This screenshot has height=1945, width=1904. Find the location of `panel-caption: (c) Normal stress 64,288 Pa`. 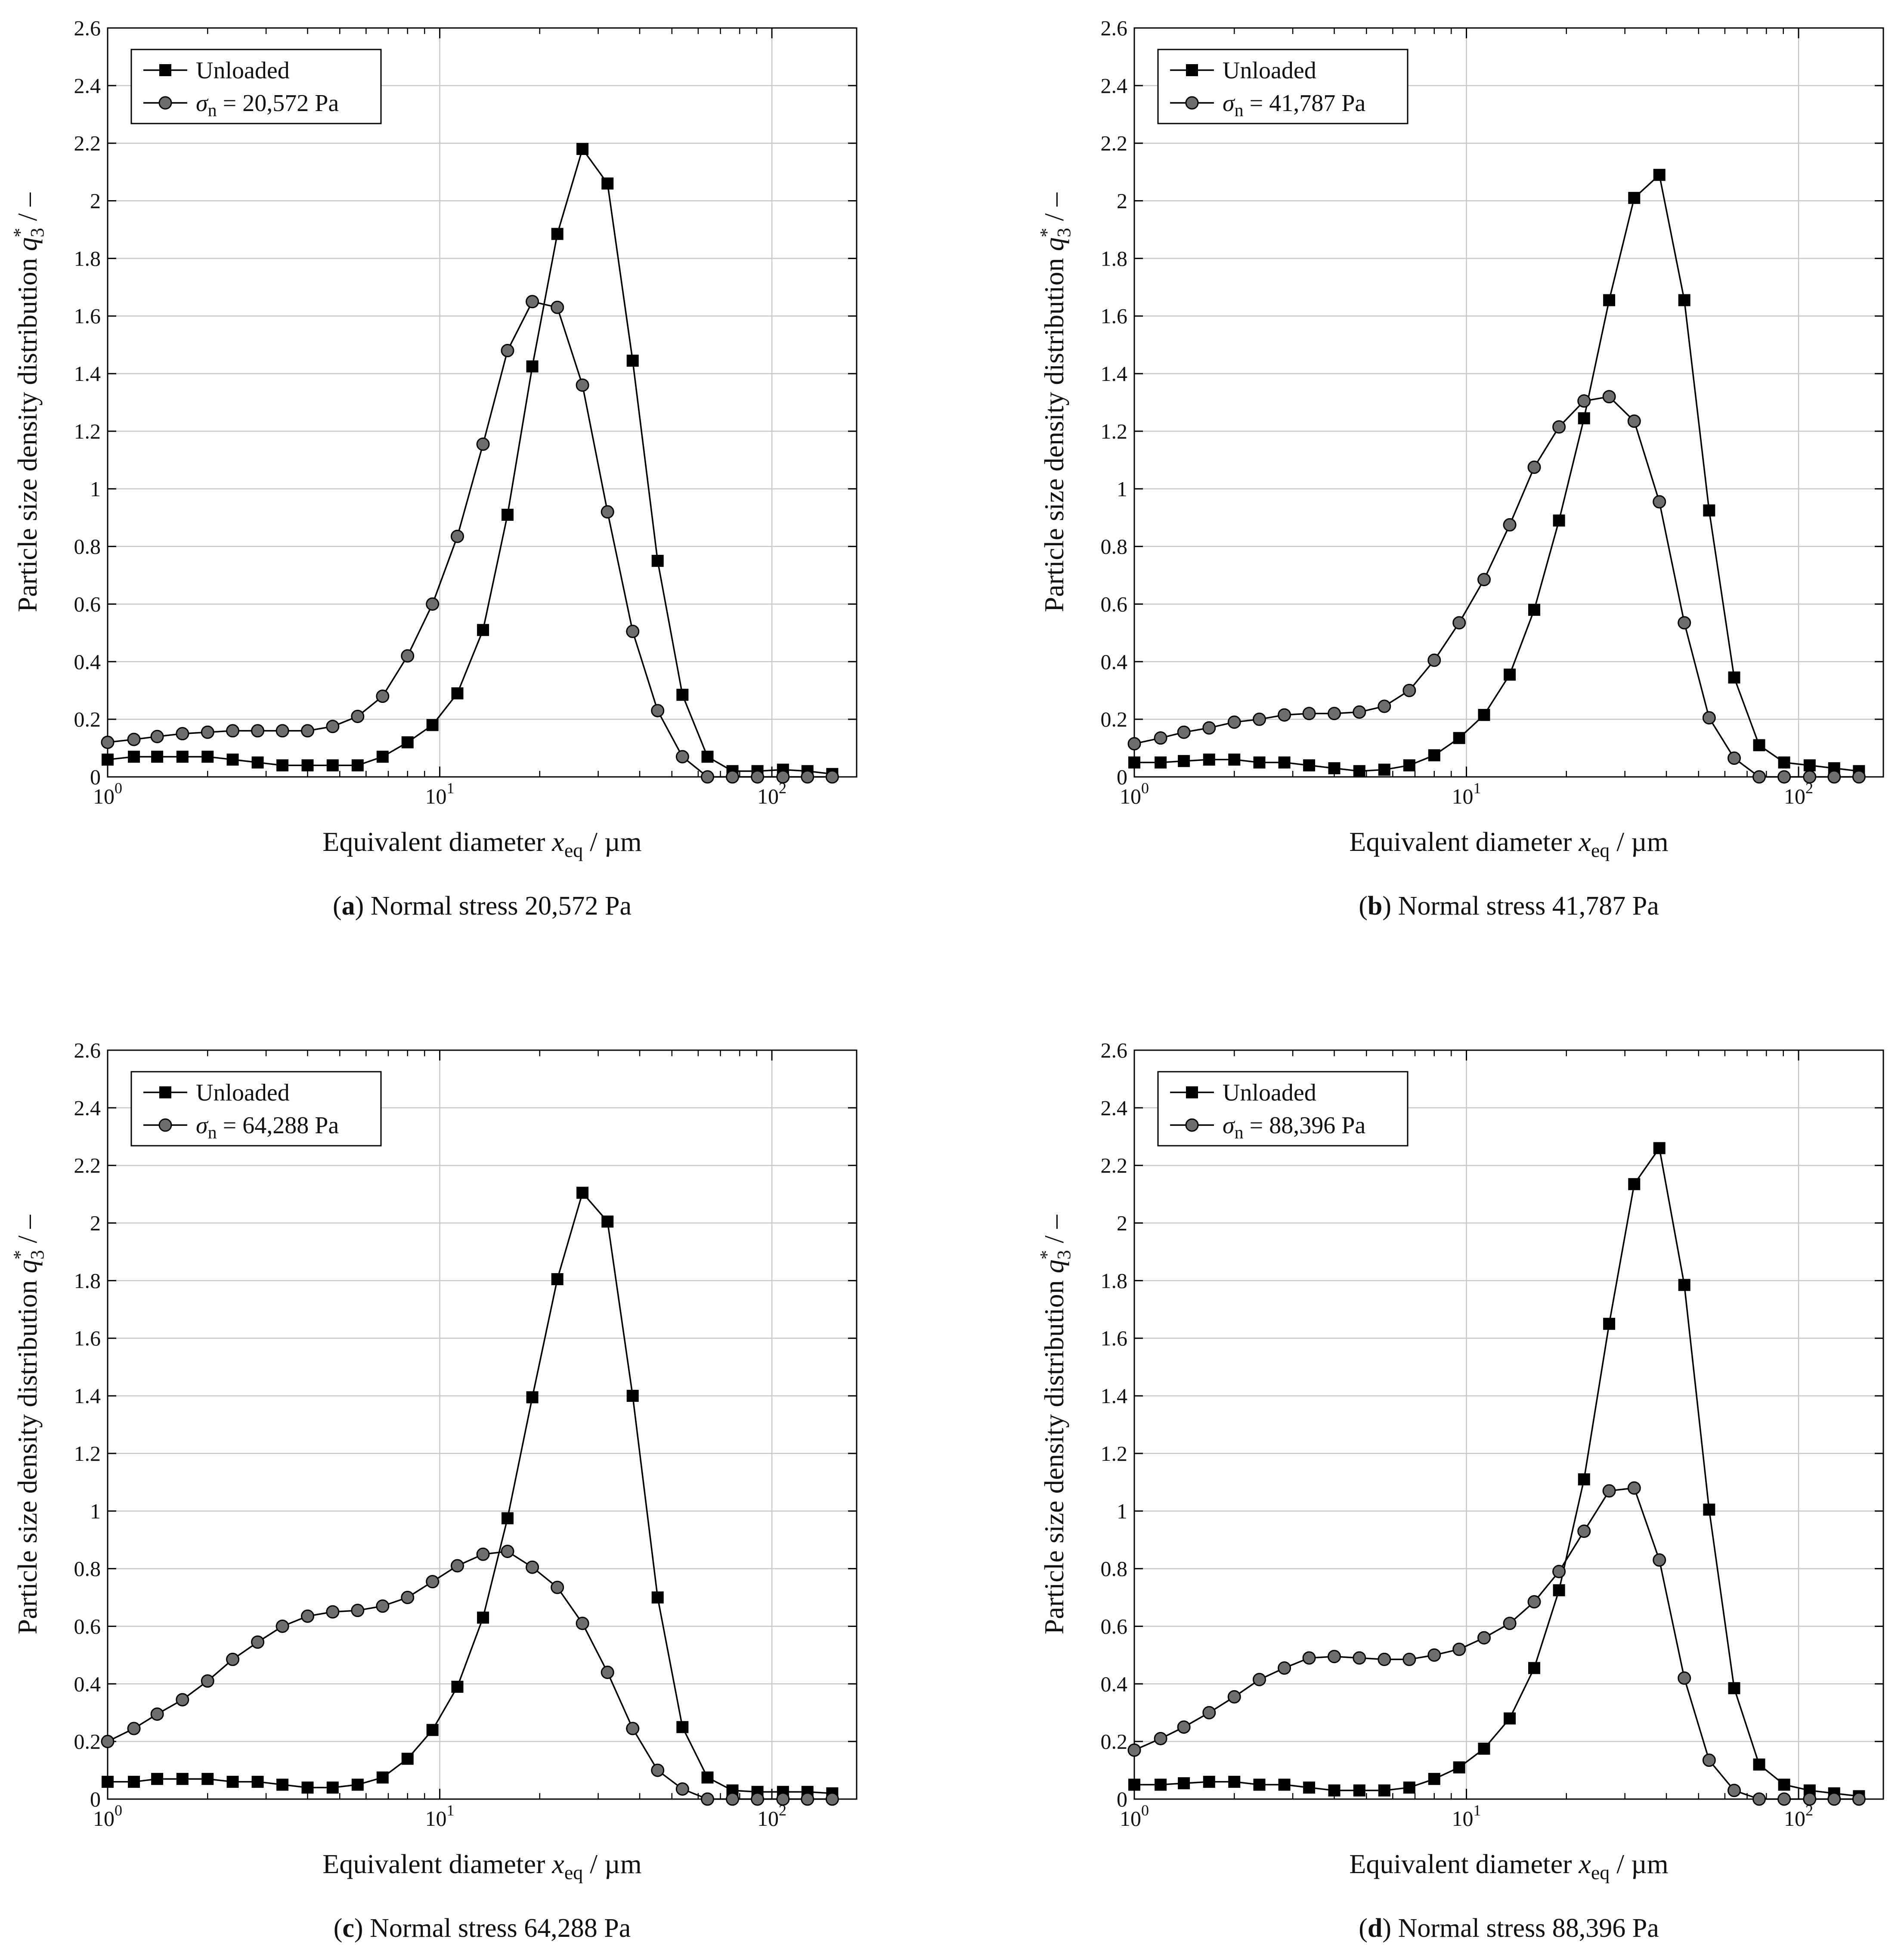

panel-caption: (c) Normal stress 64,288 Pa is located at coordinates (482, 1929).